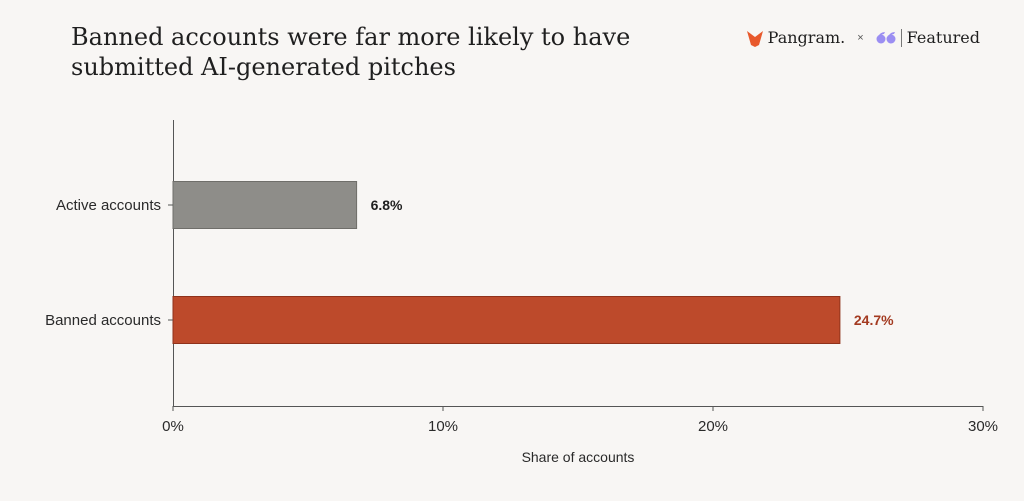  Describe the element at coordinates (108, 205) in the screenshot. I see `category-label: Active accounts` at that location.